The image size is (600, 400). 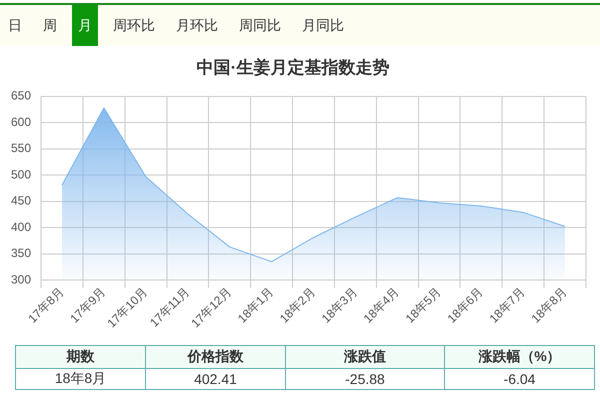 I want to click on y-tick-label: 650, so click(x=21, y=95).